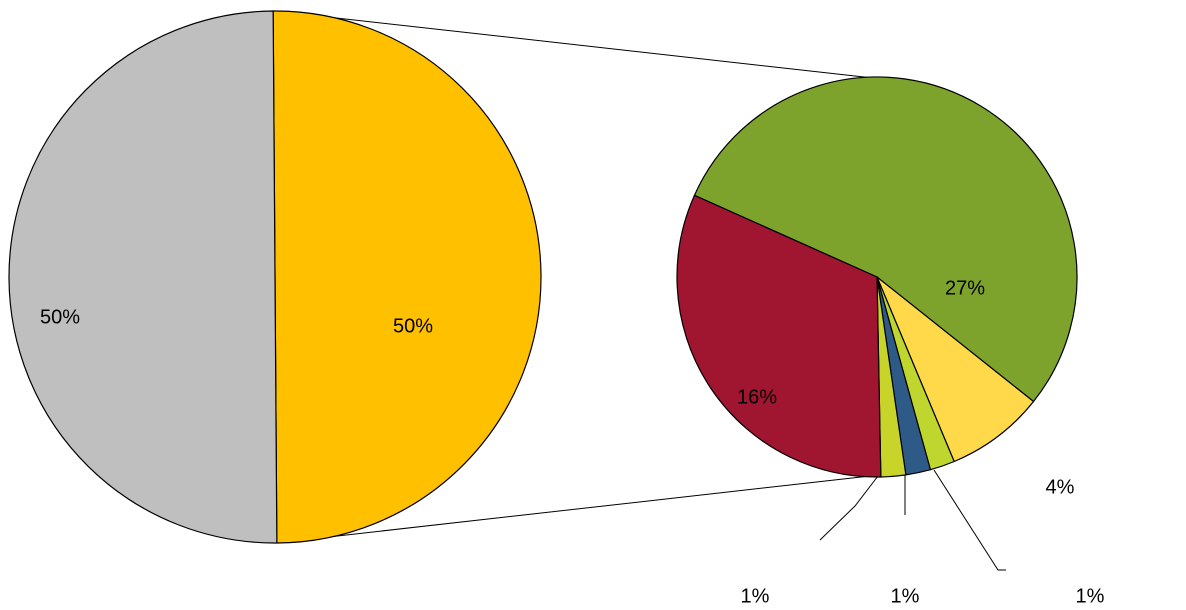 This screenshot has width=1186, height=610. What do you see at coordinates (965, 288) in the screenshot?
I see `value-label: 27%` at bounding box center [965, 288].